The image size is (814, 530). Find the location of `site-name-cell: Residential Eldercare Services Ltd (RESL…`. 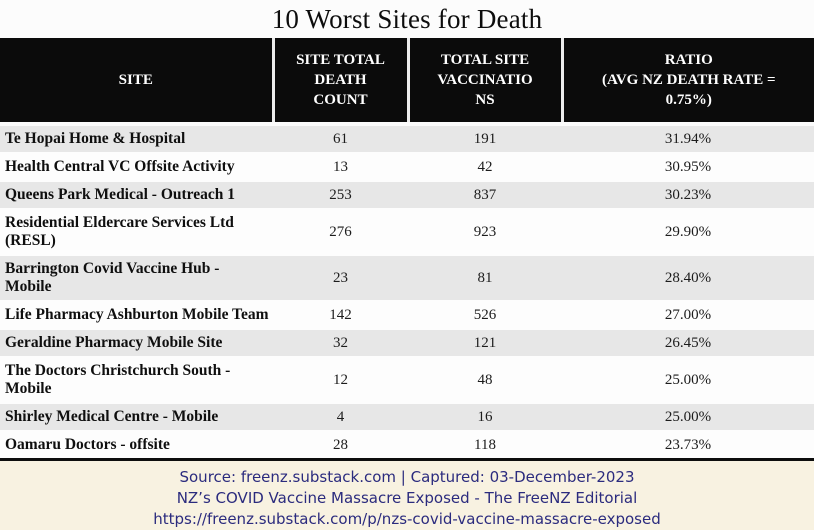

site-name-cell: Residential Eldercare Services Ltd (RESL… is located at coordinates (136, 232).